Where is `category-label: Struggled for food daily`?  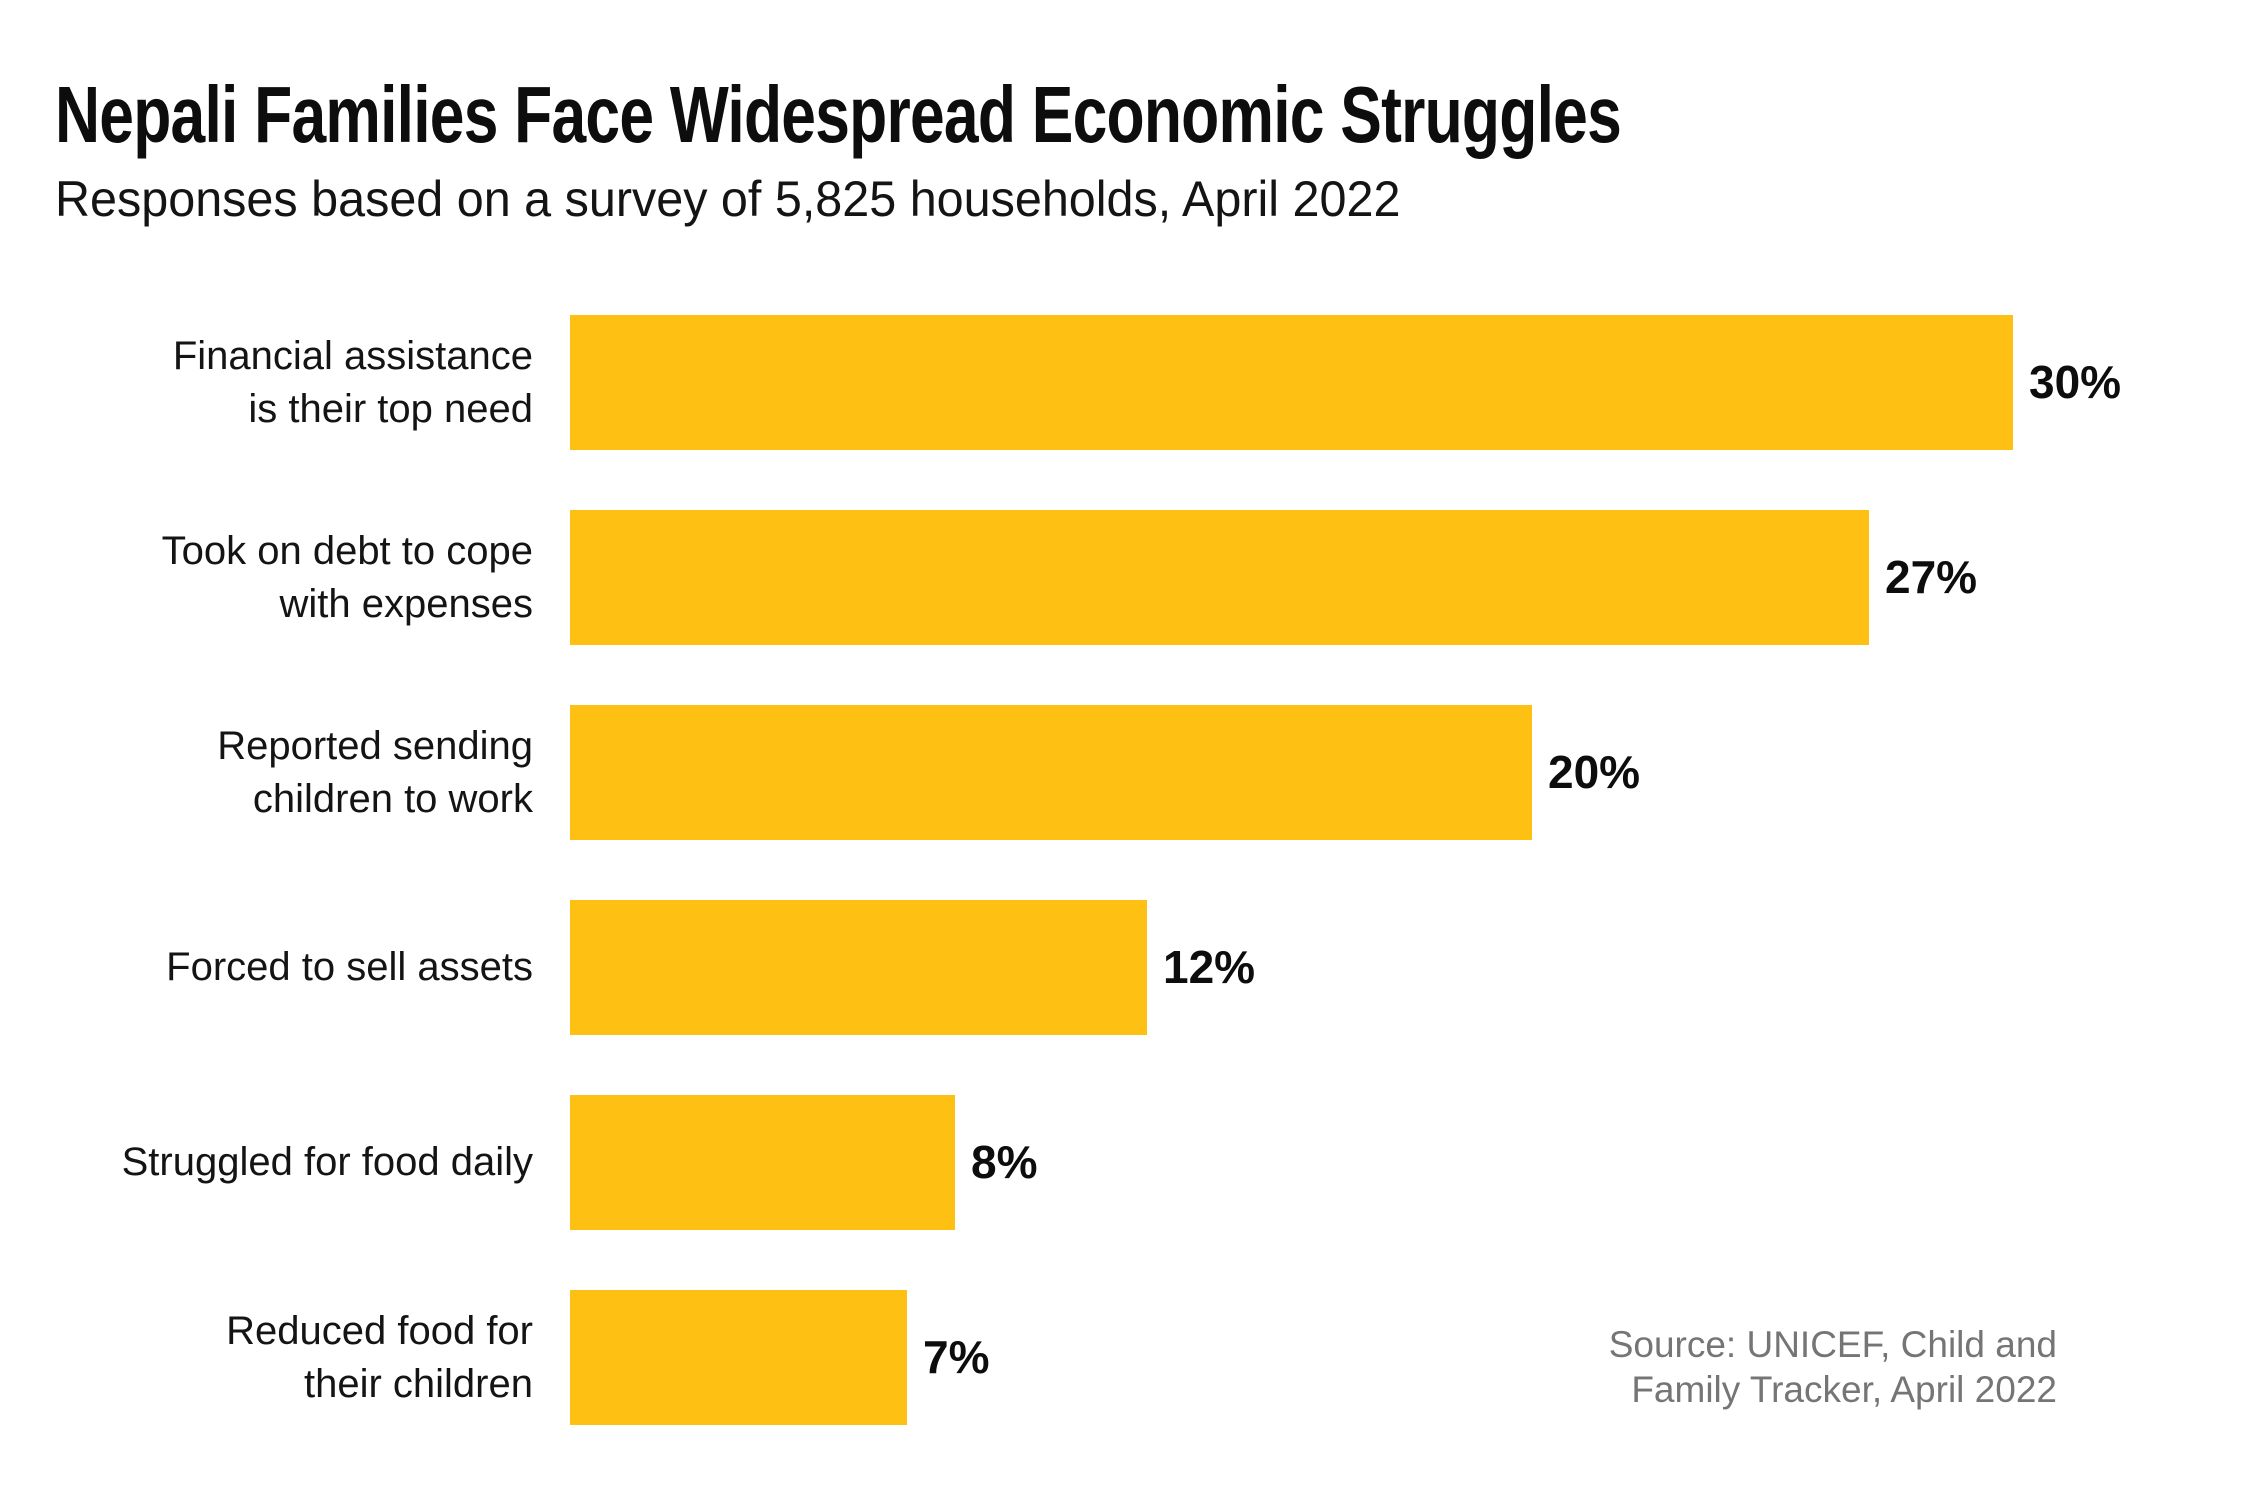 category-label: Struggled for food daily is located at coordinates (327, 1162).